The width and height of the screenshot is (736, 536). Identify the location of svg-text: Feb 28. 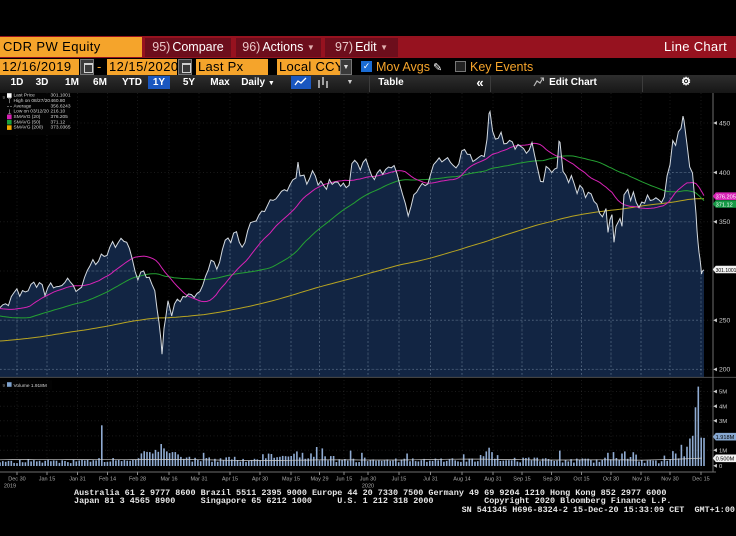
(137, 480).